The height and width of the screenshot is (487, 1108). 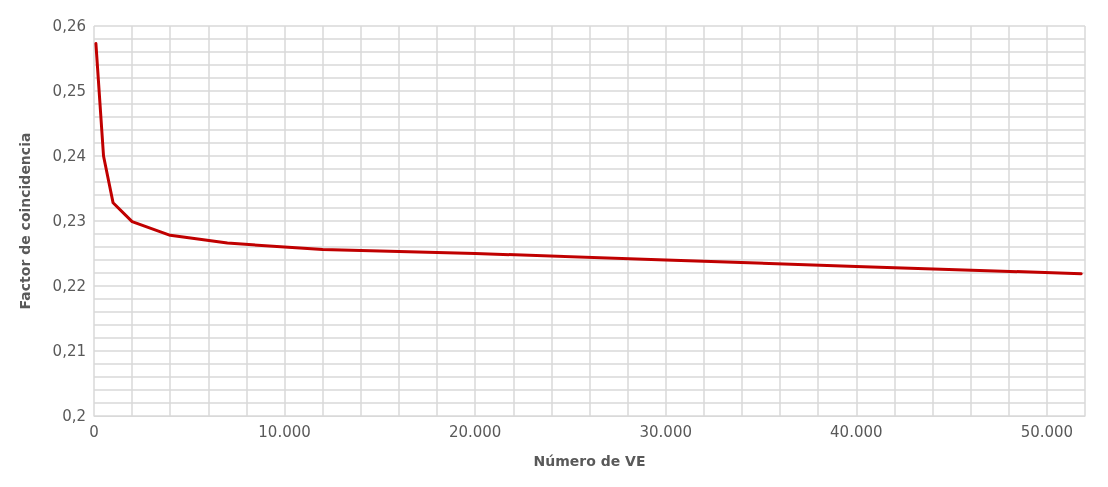 I want to click on y-tick-label: 0,23, so click(x=69, y=221).